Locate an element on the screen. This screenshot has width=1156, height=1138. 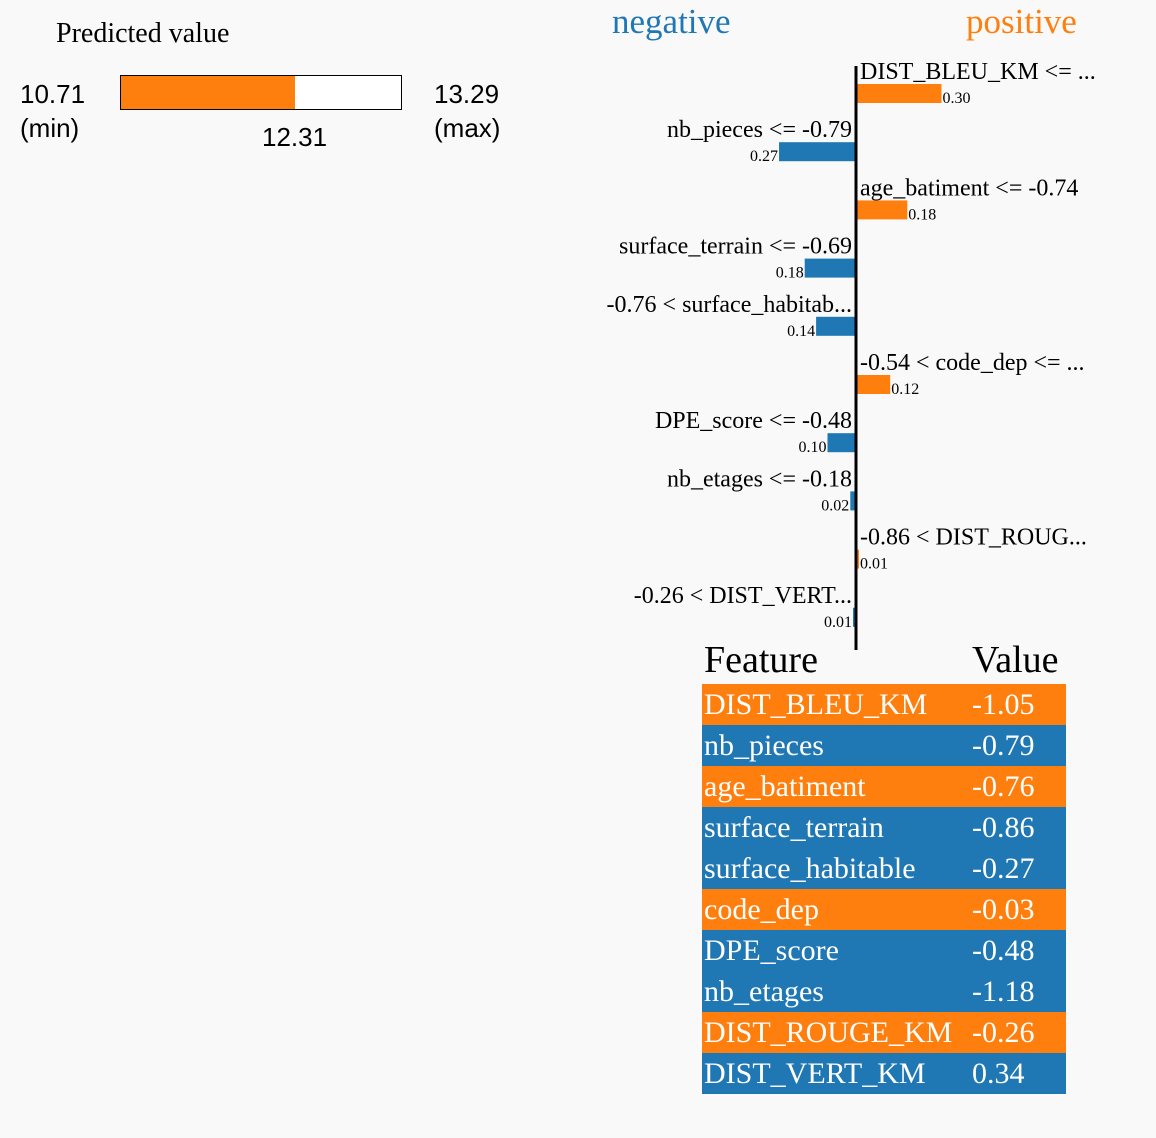
contribution-value-label: 0.10 is located at coordinates (813, 447).